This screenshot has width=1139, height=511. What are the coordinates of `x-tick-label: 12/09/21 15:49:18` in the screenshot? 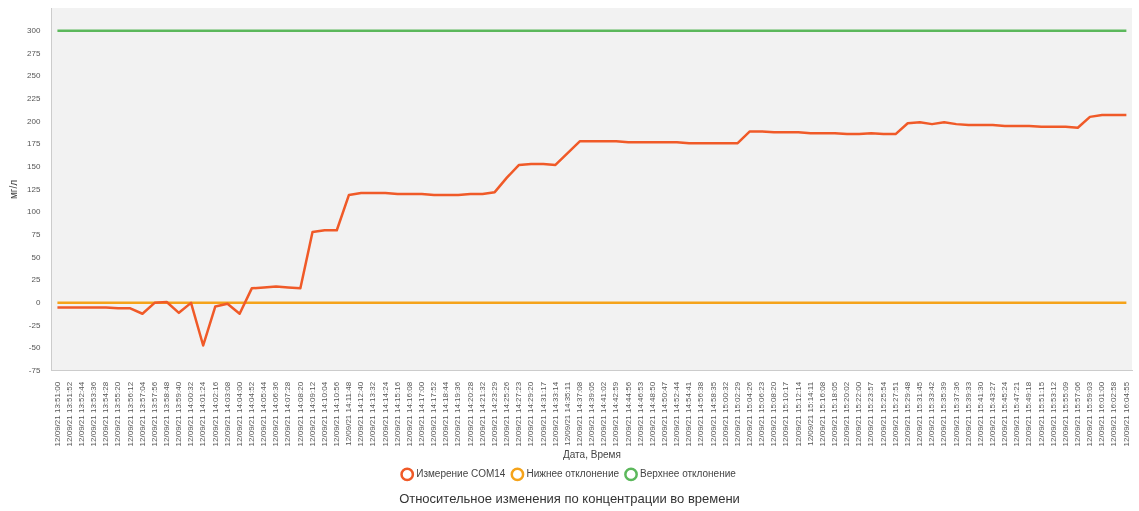 It's located at (1029, 414).